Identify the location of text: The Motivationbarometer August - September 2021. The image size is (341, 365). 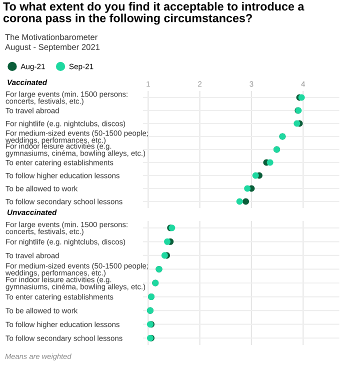
(52, 43).